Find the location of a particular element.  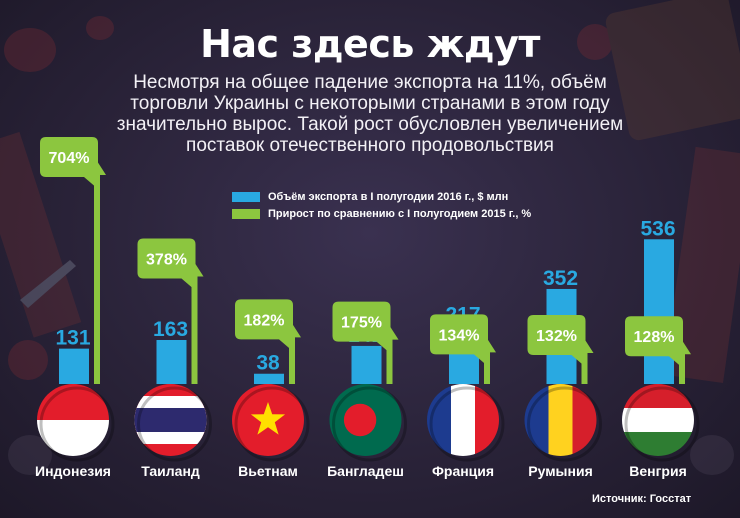

category-label: Вьетнам is located at coordinates (268, 471).